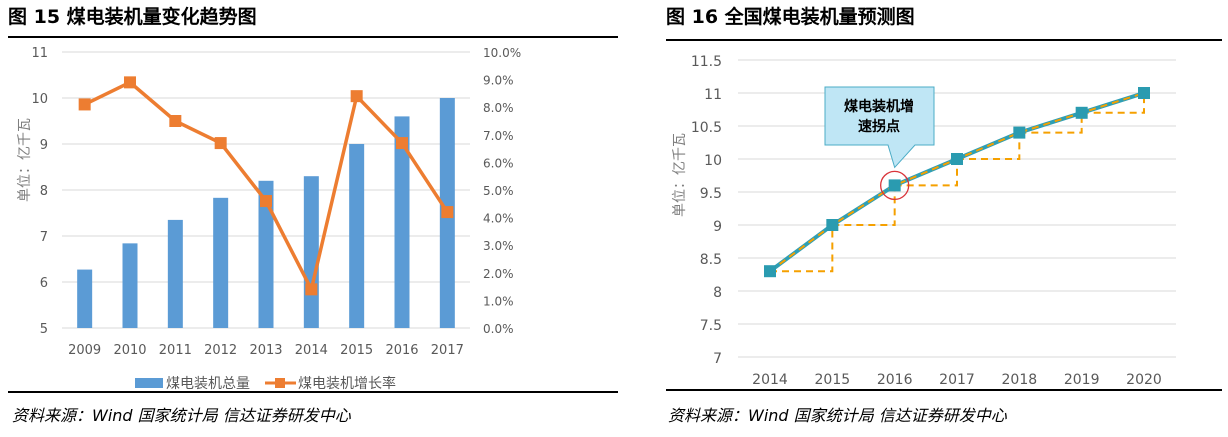  What do you see at coordinates (498, 81) in the screenshot?
I see `y2-tick-label: 9.0%` at bounding box center [498, 81].